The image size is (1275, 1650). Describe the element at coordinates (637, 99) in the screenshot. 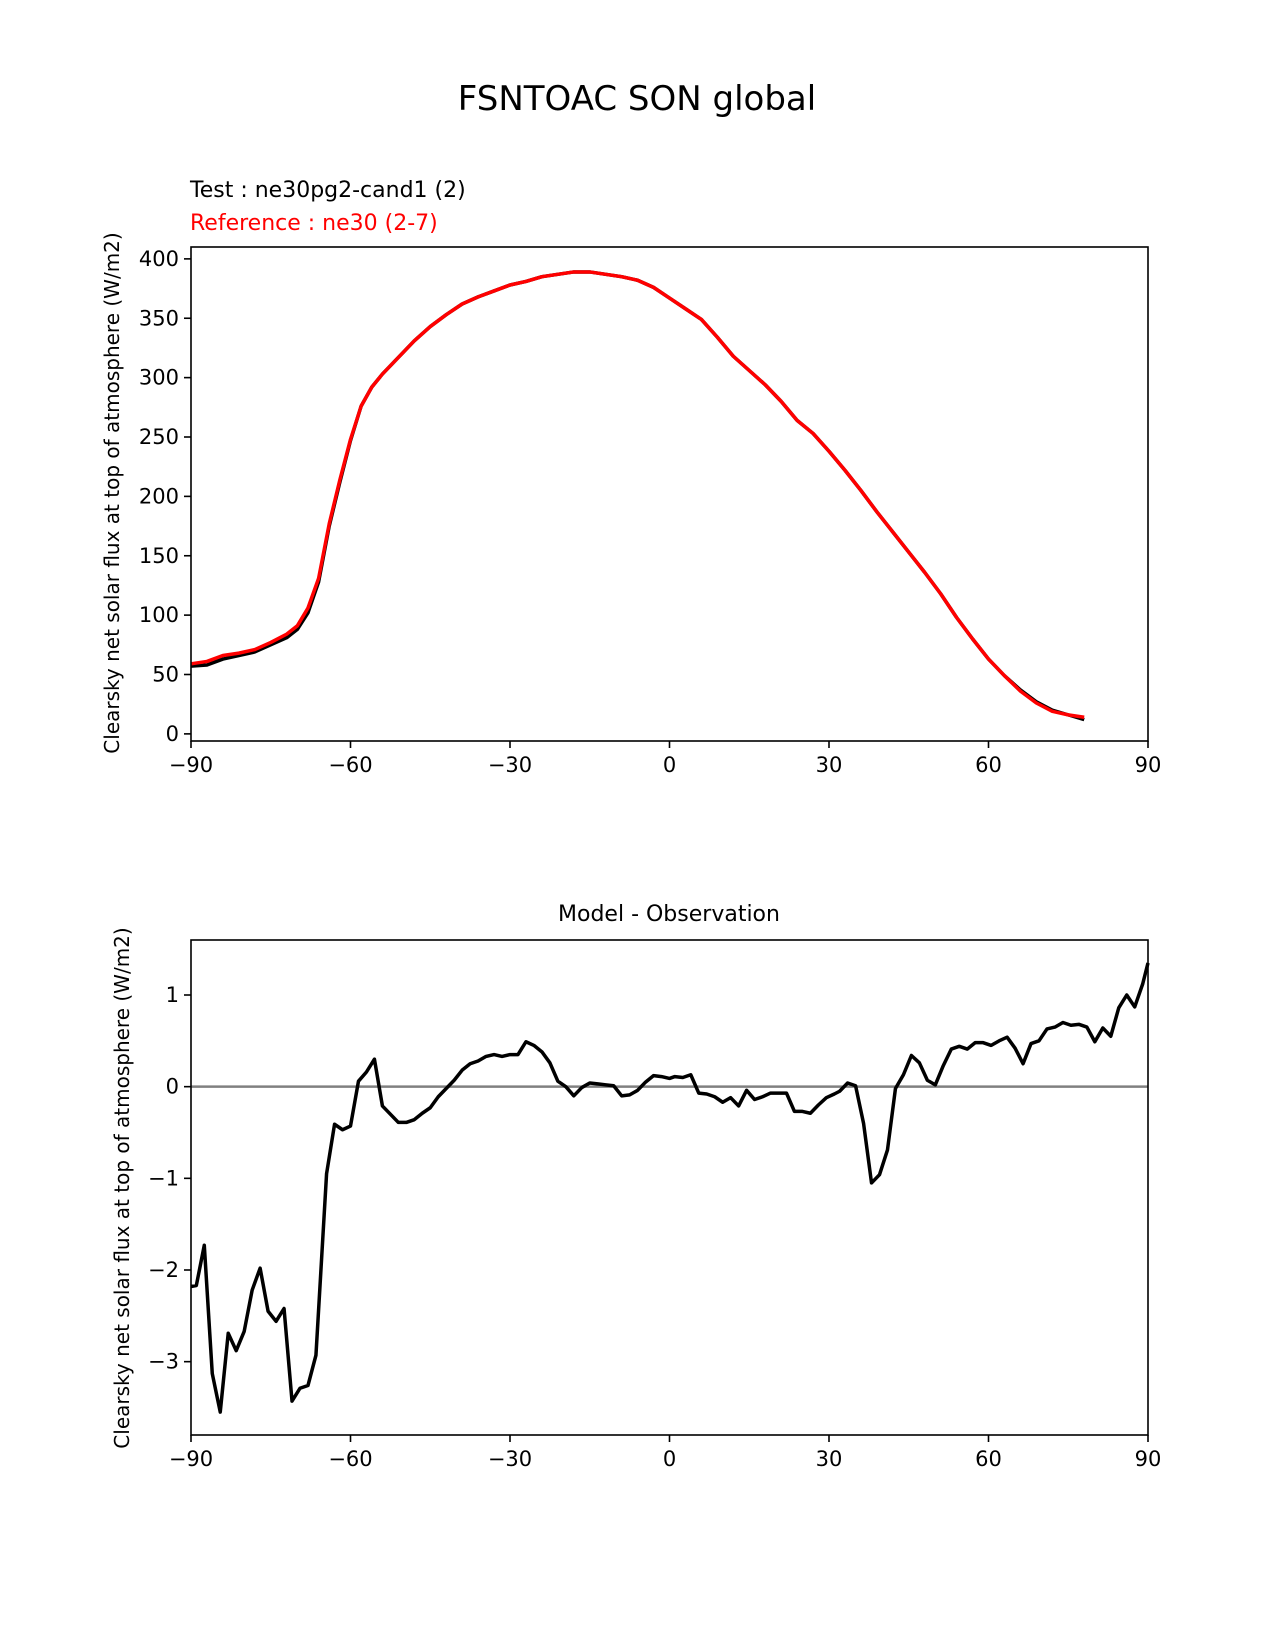

I see `figure-title: FSNTOAC SON global` at that location.